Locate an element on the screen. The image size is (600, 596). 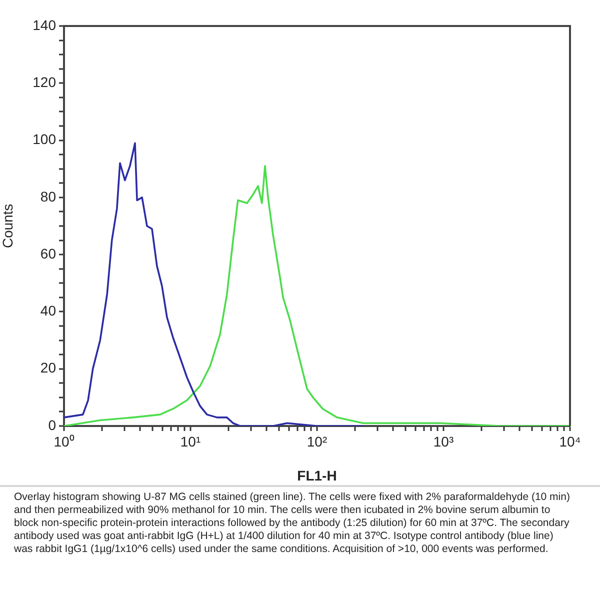
x-axis-title: FL1-H is located at coordinates (317, 475).